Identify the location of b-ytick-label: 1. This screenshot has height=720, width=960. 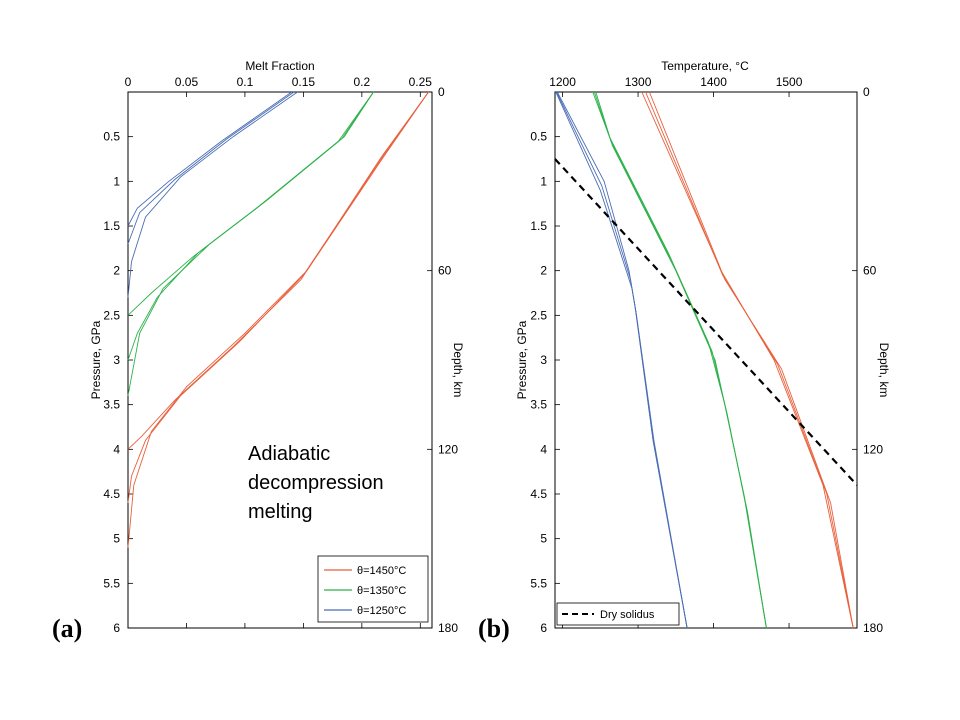
(543, 181).